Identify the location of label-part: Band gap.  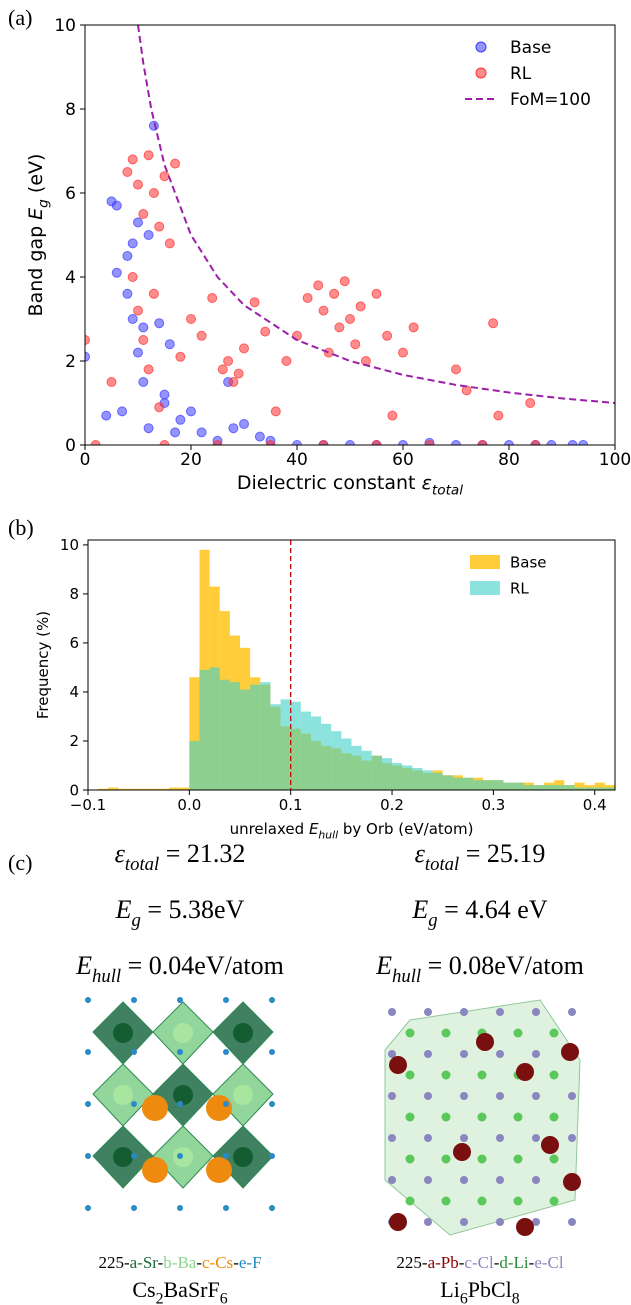
(36, 268).